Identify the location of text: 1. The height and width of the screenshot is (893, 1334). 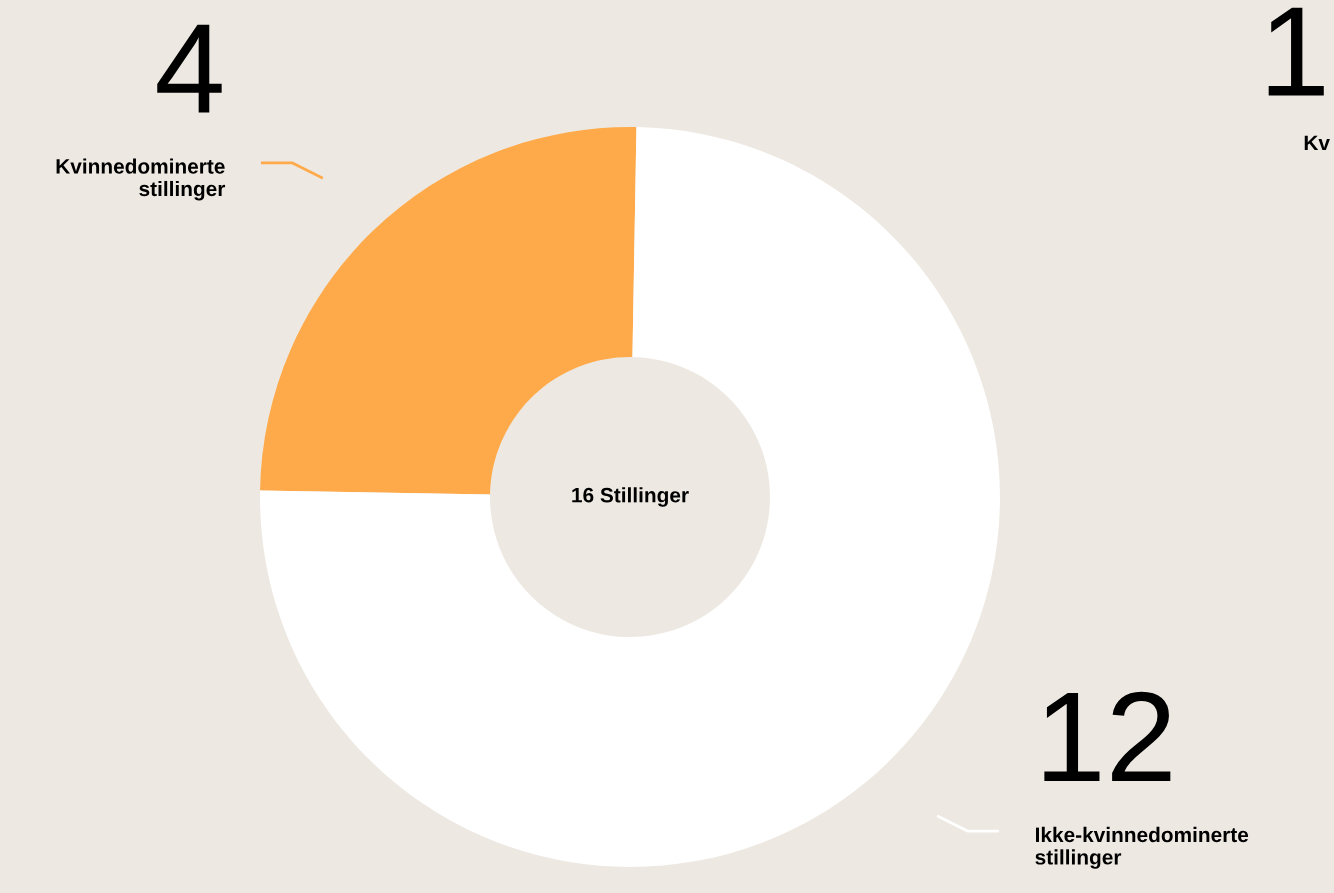
(1296, 51).